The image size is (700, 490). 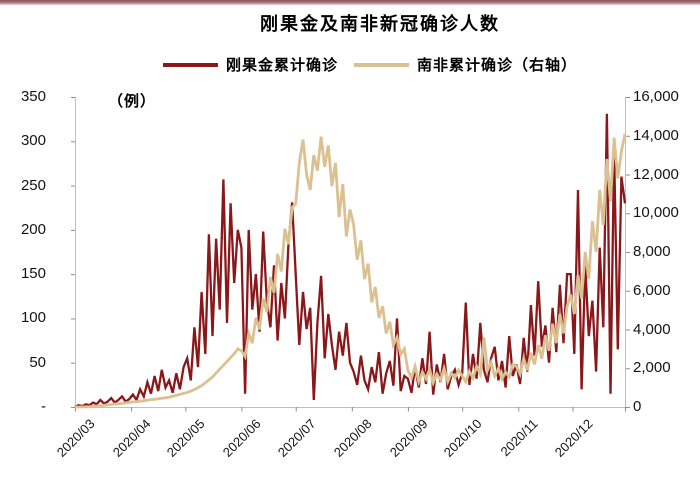 What do you see at coordinates (656, 96) in the screenshot?
I see `right-axis-tick-label: 16,000` at bounding box center [656, 96].